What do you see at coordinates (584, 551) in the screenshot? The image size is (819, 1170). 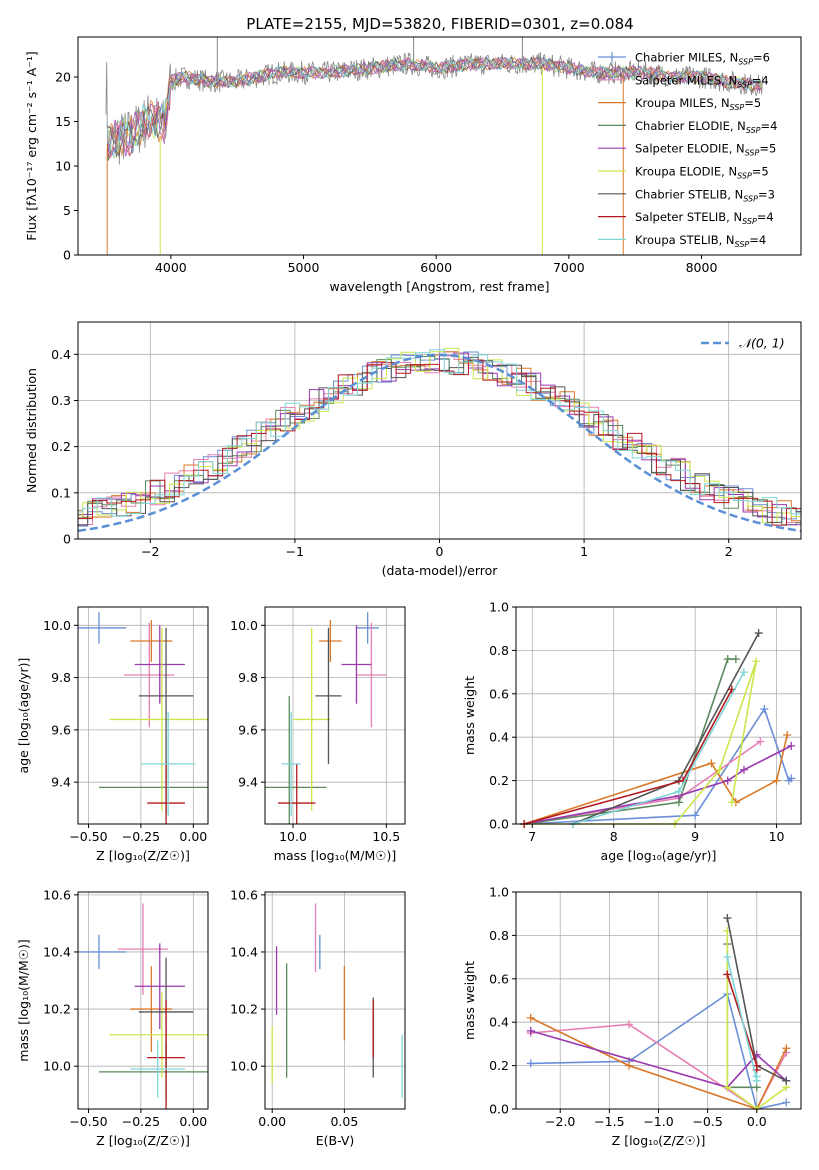 I see `x-tick-label: 1` at bounding box center [584, 551].